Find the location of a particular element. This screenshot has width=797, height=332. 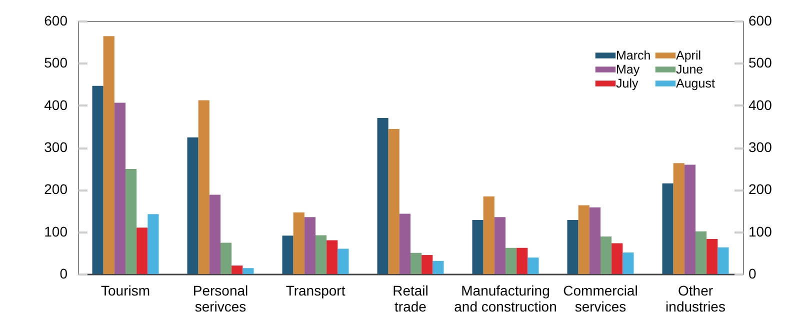

x-tick-label: Tourism is located at coordinates (125, 290).